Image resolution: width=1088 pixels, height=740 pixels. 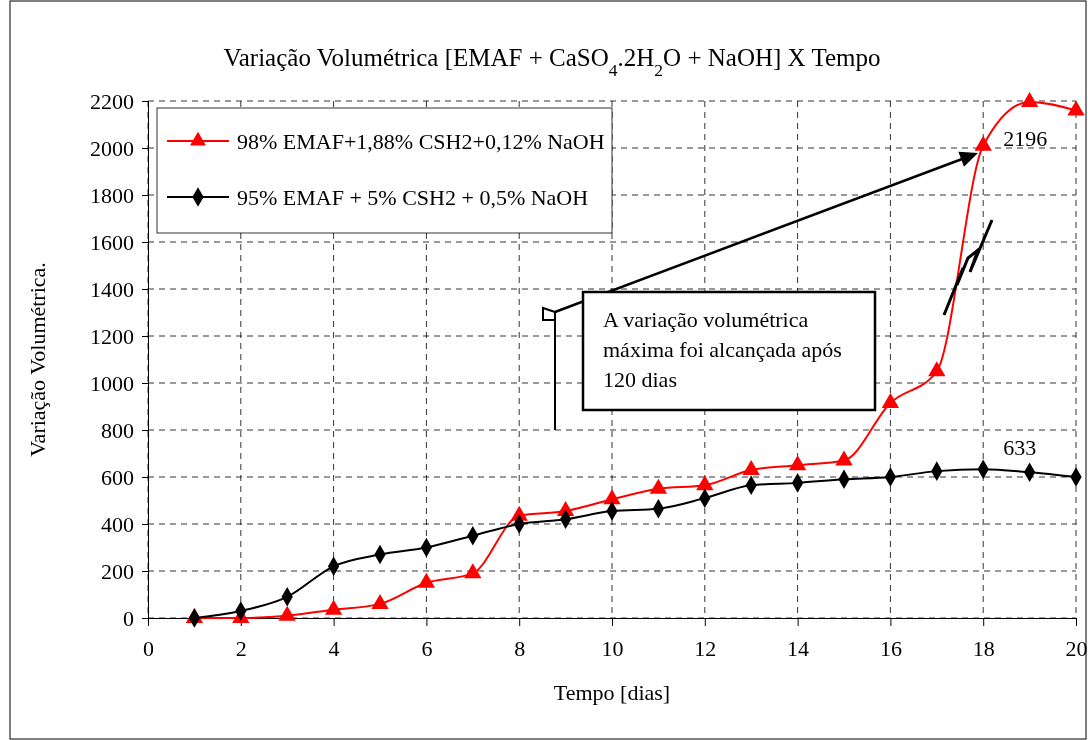 I want to click on x-tick-label: 20, so click(x=1076, y=648).